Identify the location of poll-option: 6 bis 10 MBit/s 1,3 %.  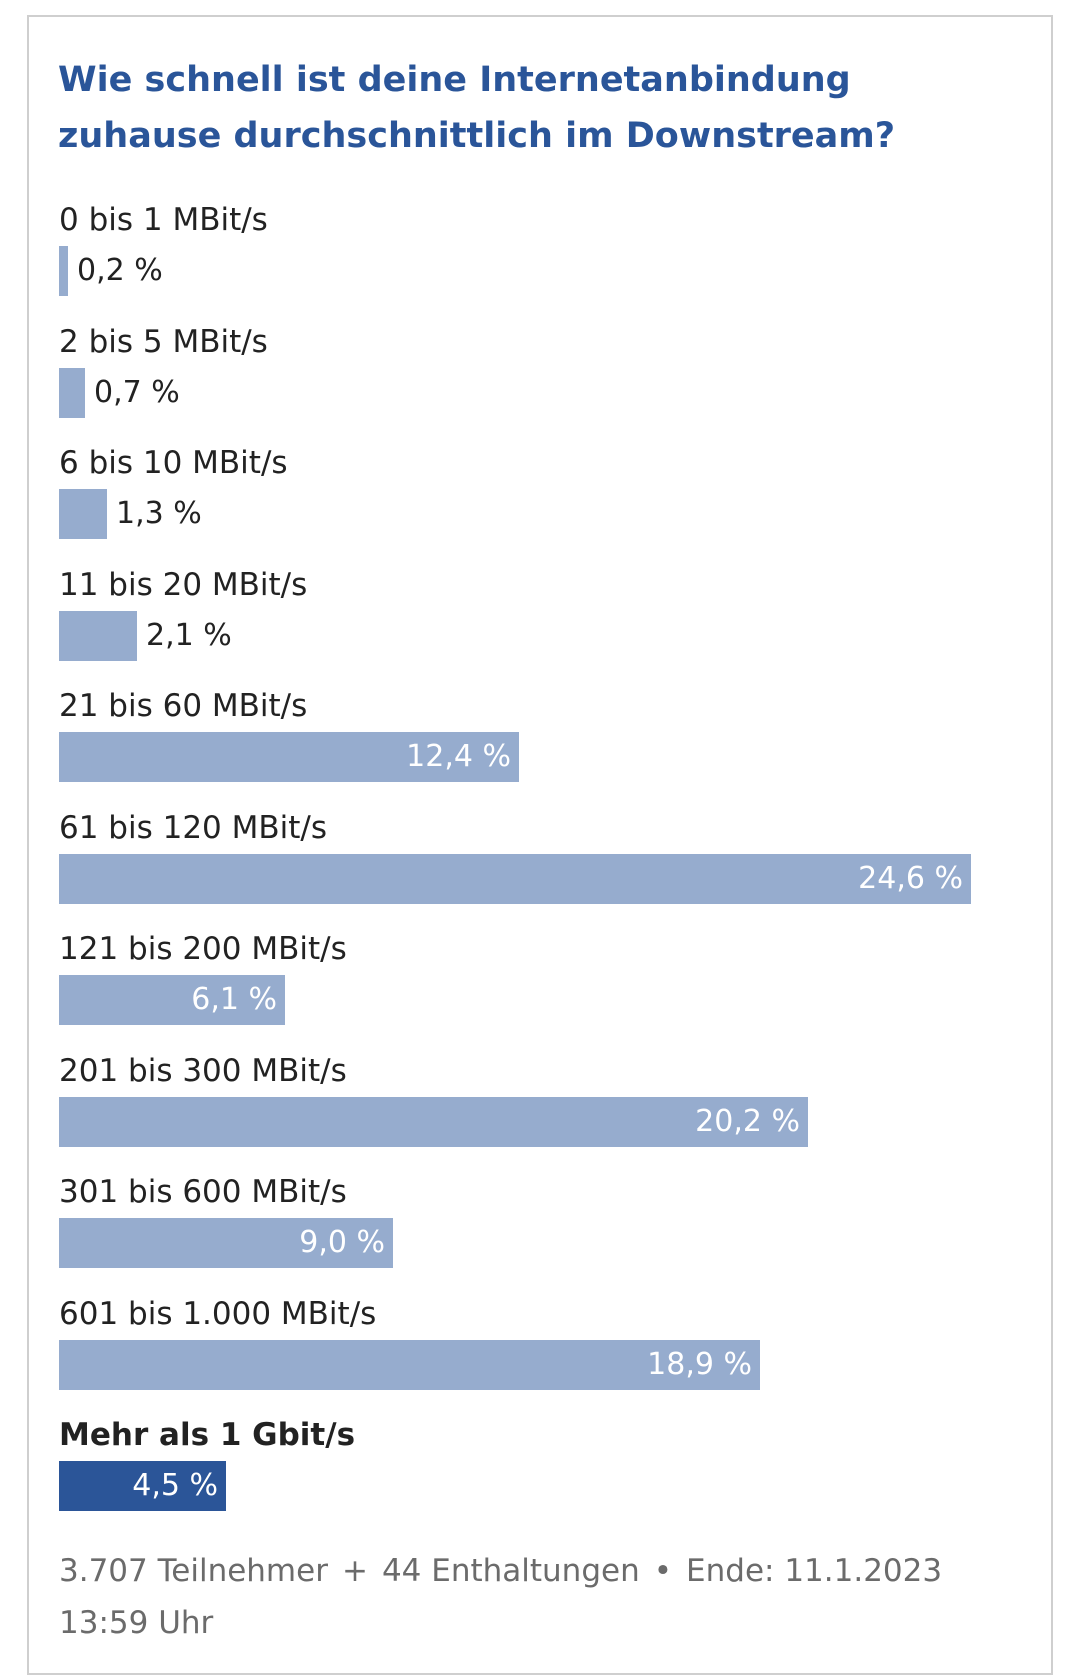
(539, 502).